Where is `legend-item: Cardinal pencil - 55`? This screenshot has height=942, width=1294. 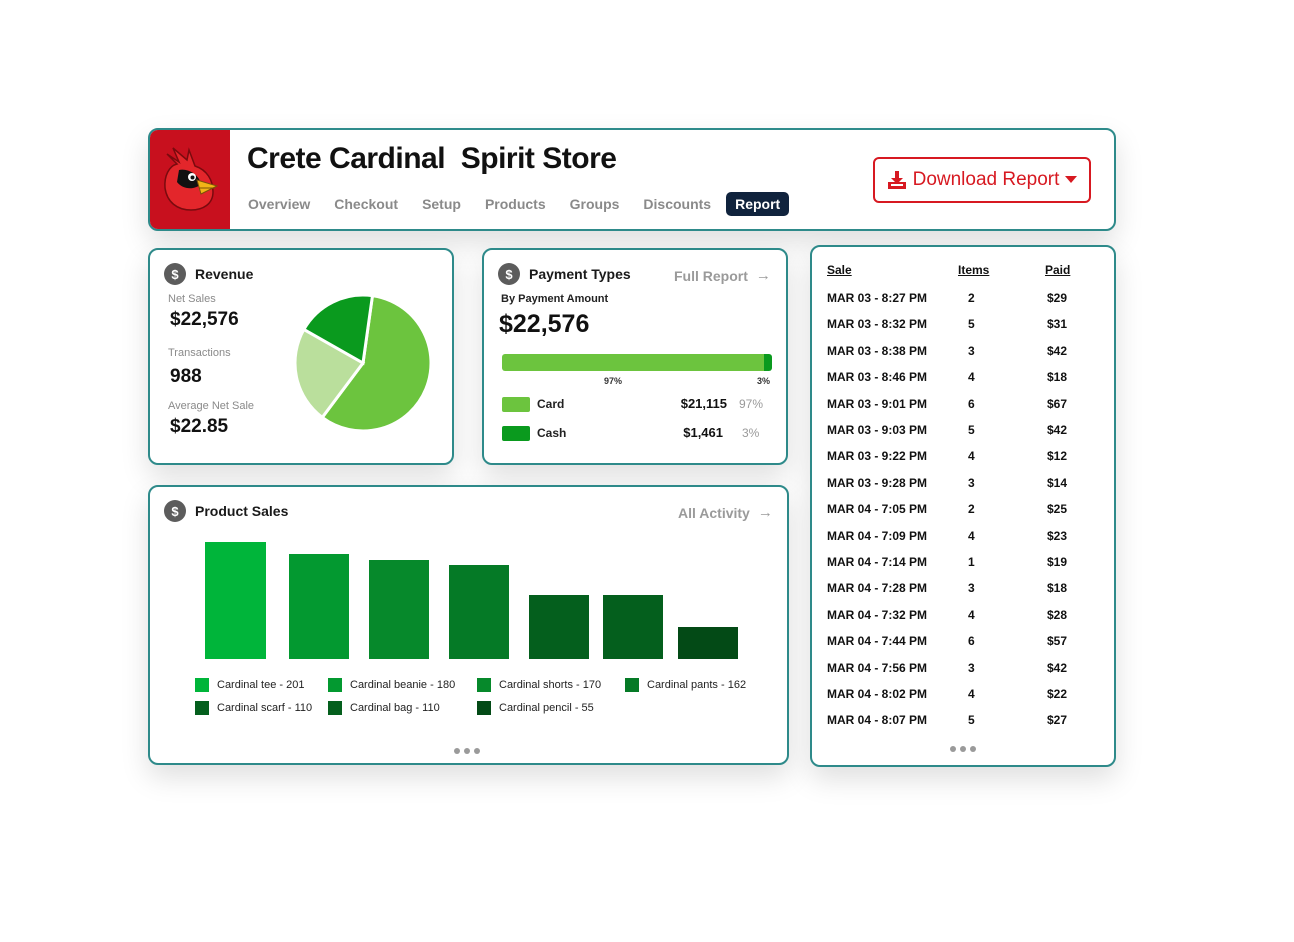
legend-item: Cardinal pencil - 55 is located at coordinates (535, 708).